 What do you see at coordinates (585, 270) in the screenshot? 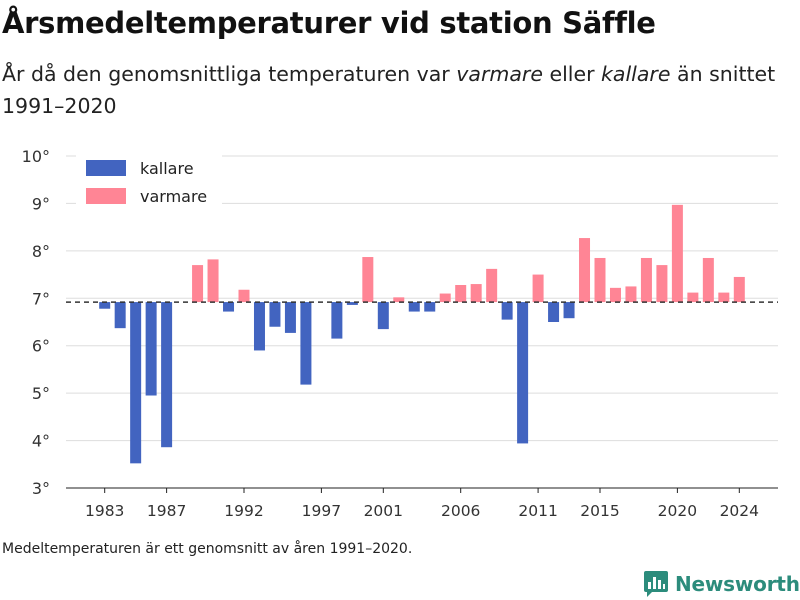
I see `bar-2014` at bounding box center [585, 270].